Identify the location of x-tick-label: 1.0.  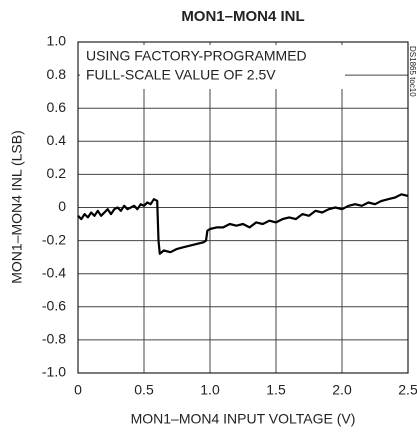
(210, 390).